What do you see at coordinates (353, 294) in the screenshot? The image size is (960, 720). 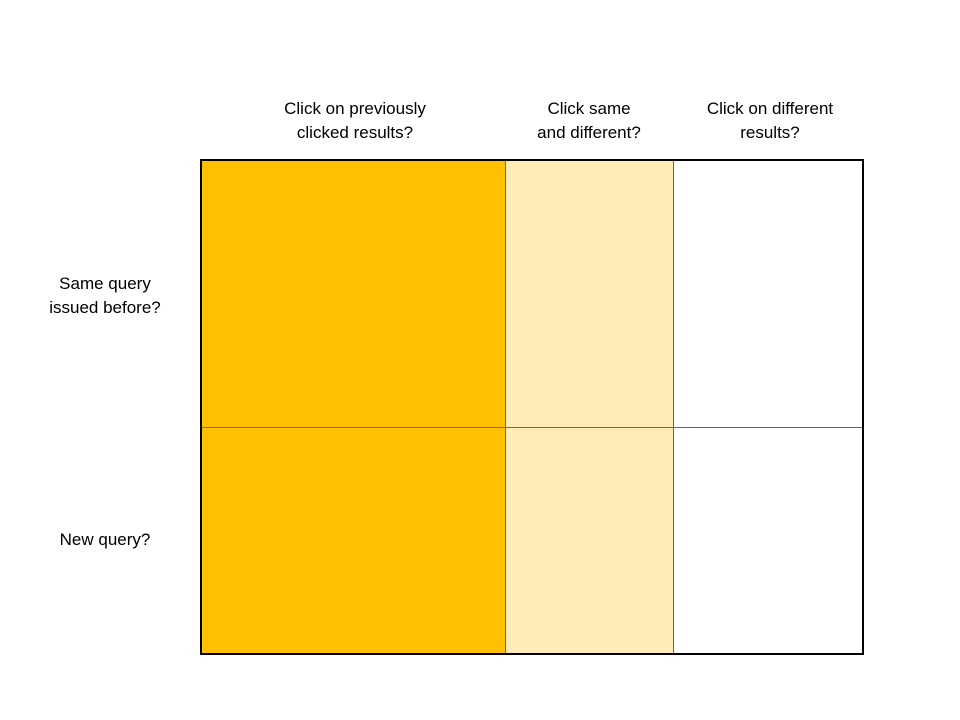 I see `cell-same-query-previously-clicked` at bounding box center [353, 294].